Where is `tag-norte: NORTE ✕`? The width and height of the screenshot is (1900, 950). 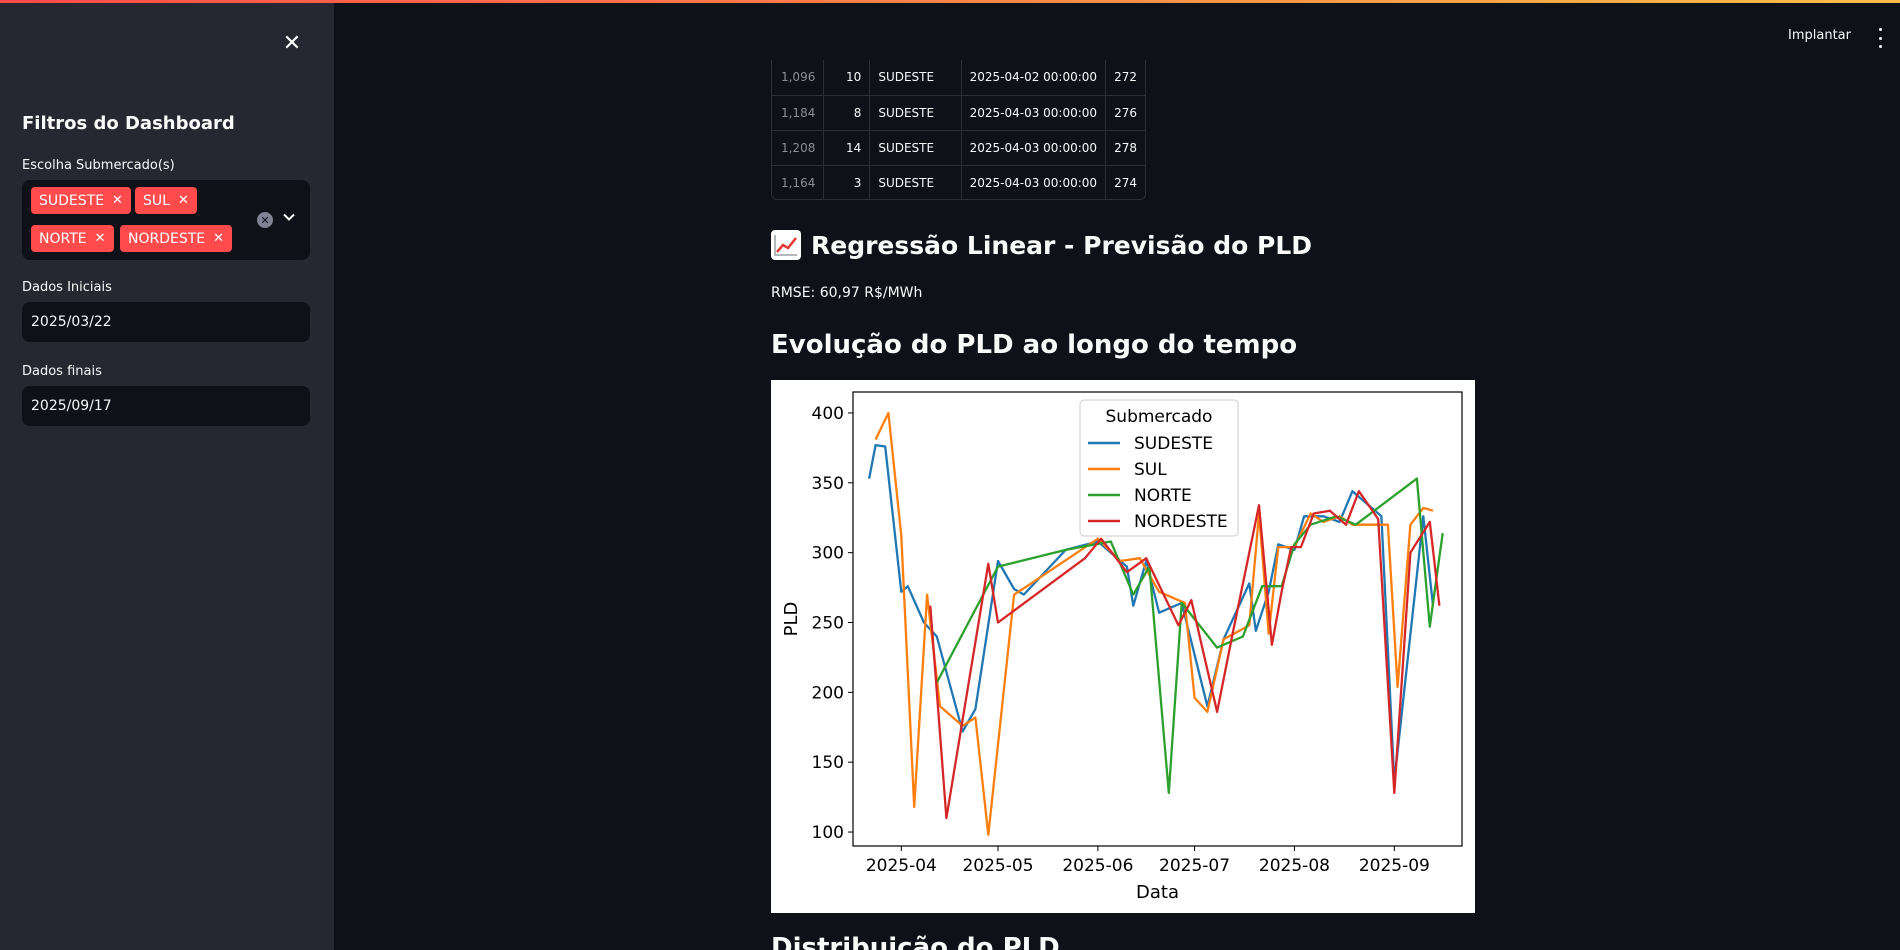 tag-norte: NORTE ✕ is located at coordinates (72, 238).